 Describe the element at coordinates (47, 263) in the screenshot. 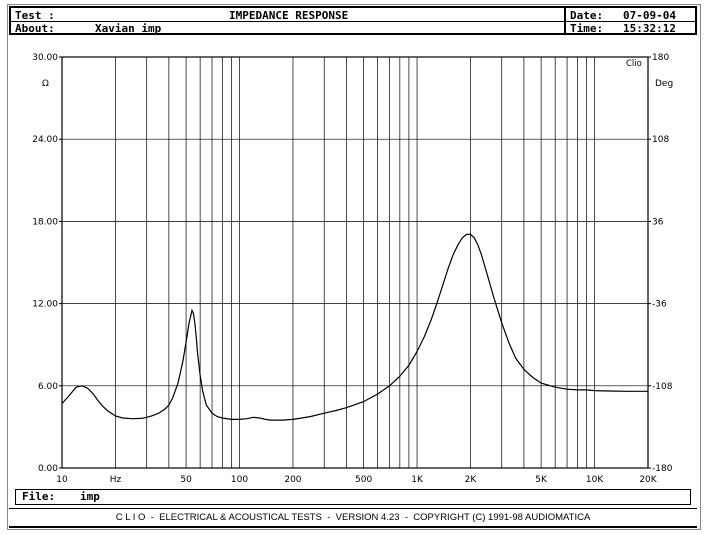

I see `y-axis-labels: 0.00 6.00 12.00 18.00 24.00 30.00` at that location.